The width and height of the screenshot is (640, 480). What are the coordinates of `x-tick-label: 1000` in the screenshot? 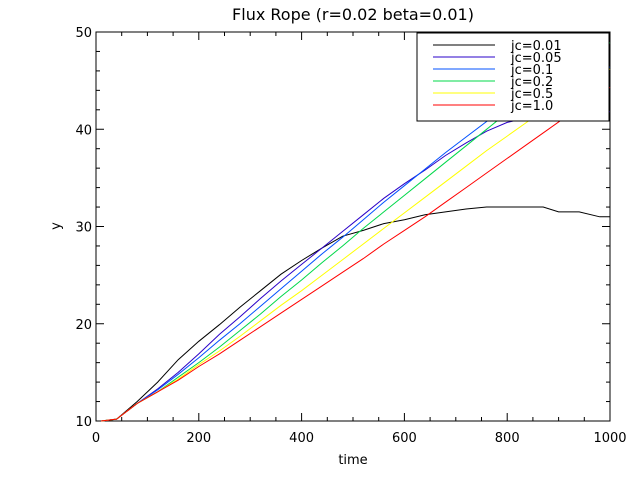 It's located at (609, 438).